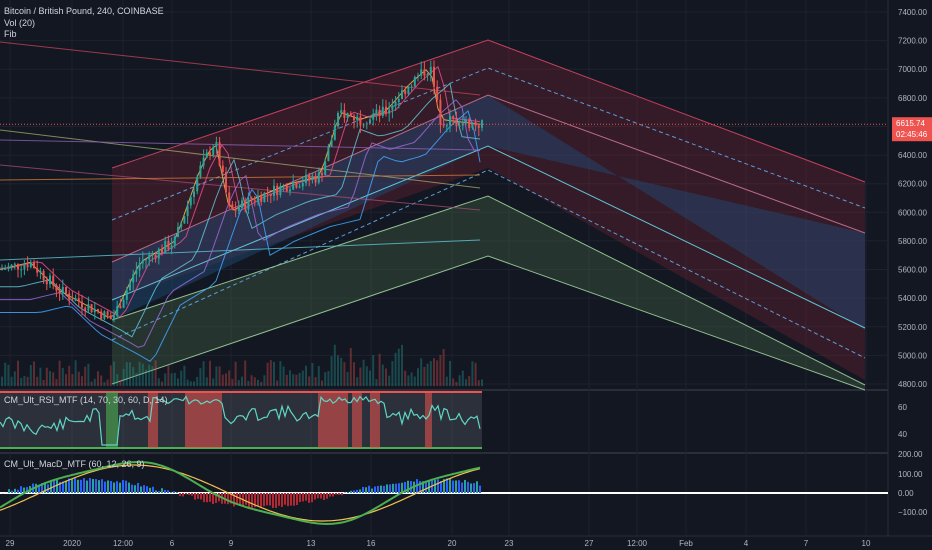 This screenshot has width=932, height=550. I want to click on vol-legend: Vol (20), so click(20, 23).